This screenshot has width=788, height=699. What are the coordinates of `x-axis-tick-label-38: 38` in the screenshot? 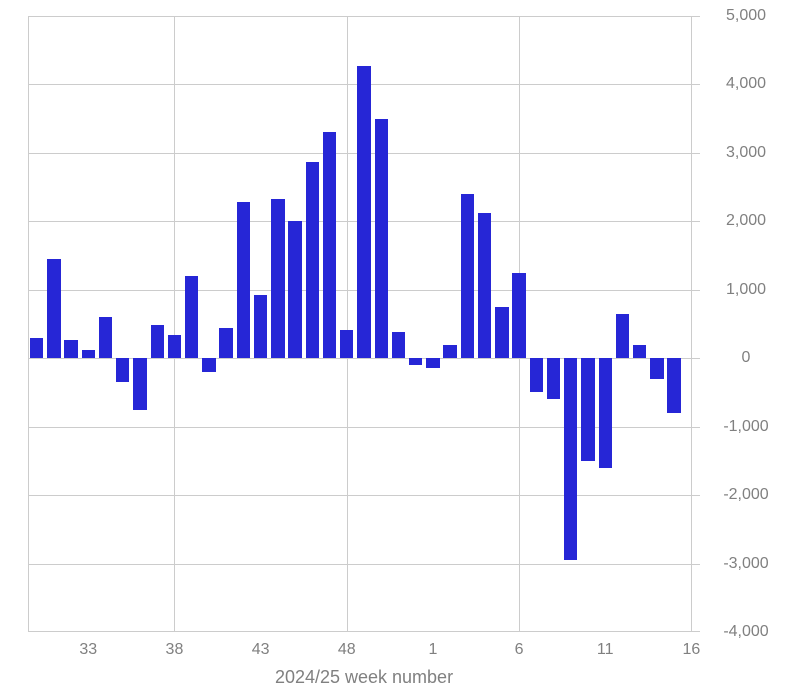 It's located at (174, 649).